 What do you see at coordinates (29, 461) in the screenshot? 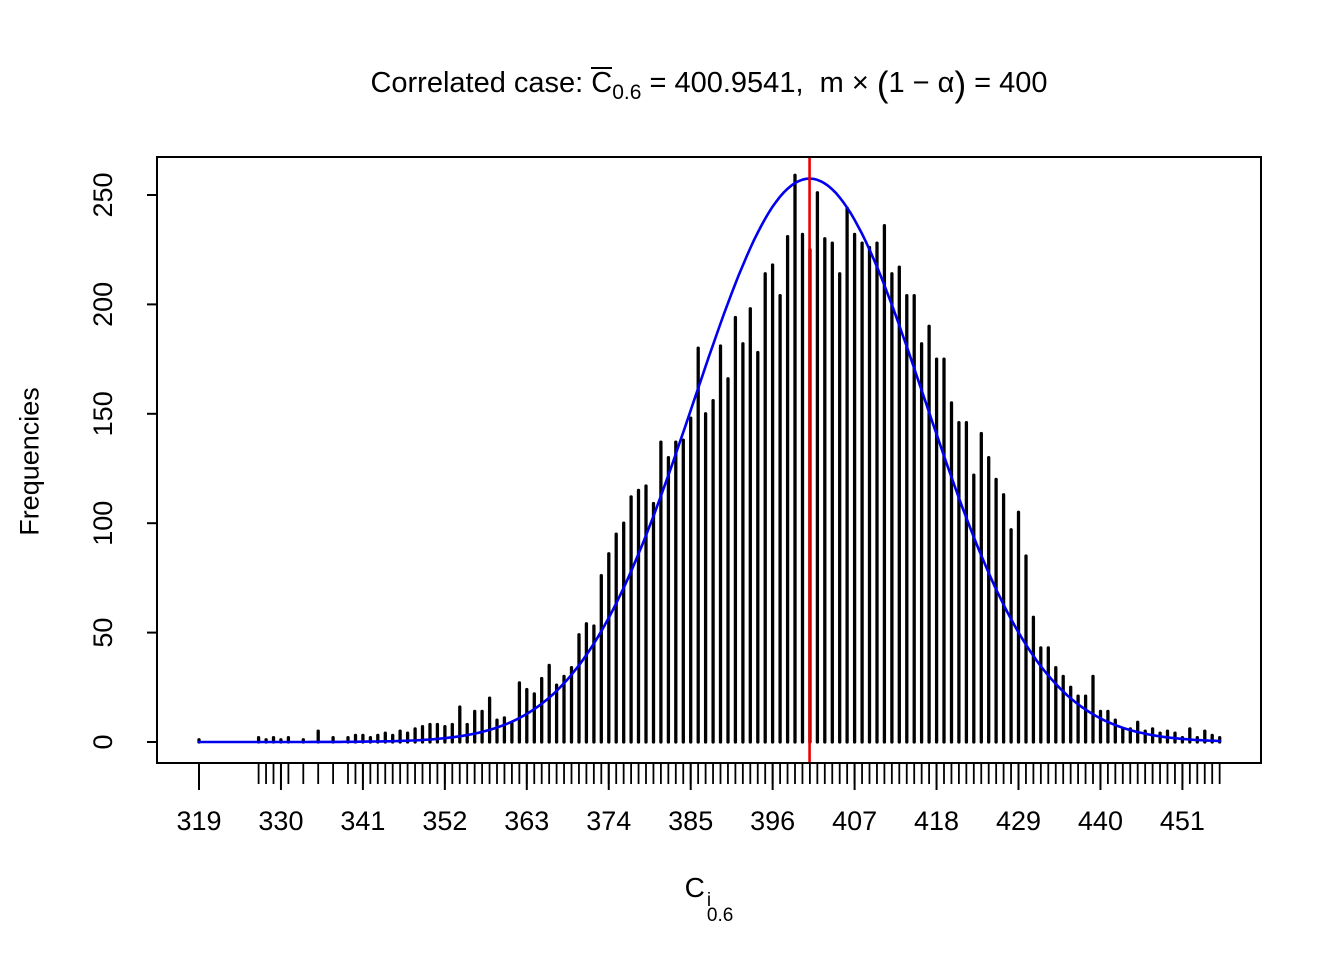
I see `y-axis-title: Frequencies` at bounding box center [29, 461].